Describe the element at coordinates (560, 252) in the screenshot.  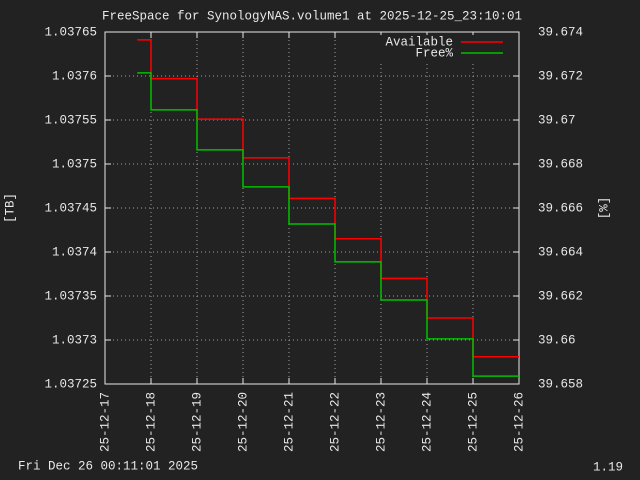
I see `y2-tick-label: 39.664` at that location.